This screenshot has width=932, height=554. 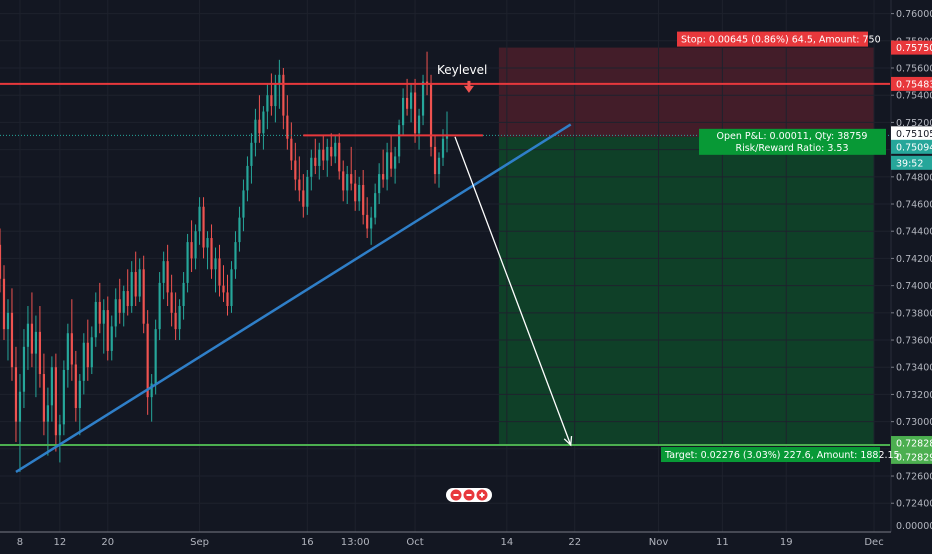 What do you see at coordinates (914, 395) in the screenshot?
I see `y-tick-label: 0.73200` at bounding box center [914, 395].